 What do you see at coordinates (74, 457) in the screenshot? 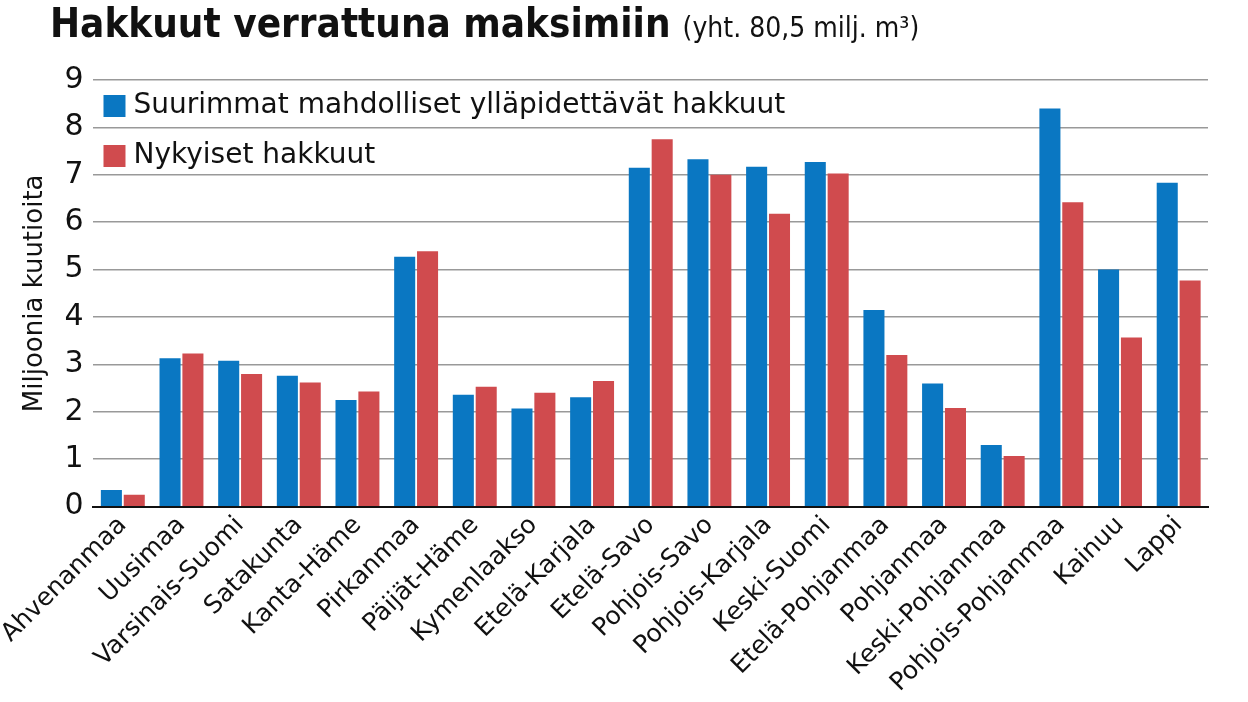
I see `y-tick-label: 1` at bounding box center [74, 457].